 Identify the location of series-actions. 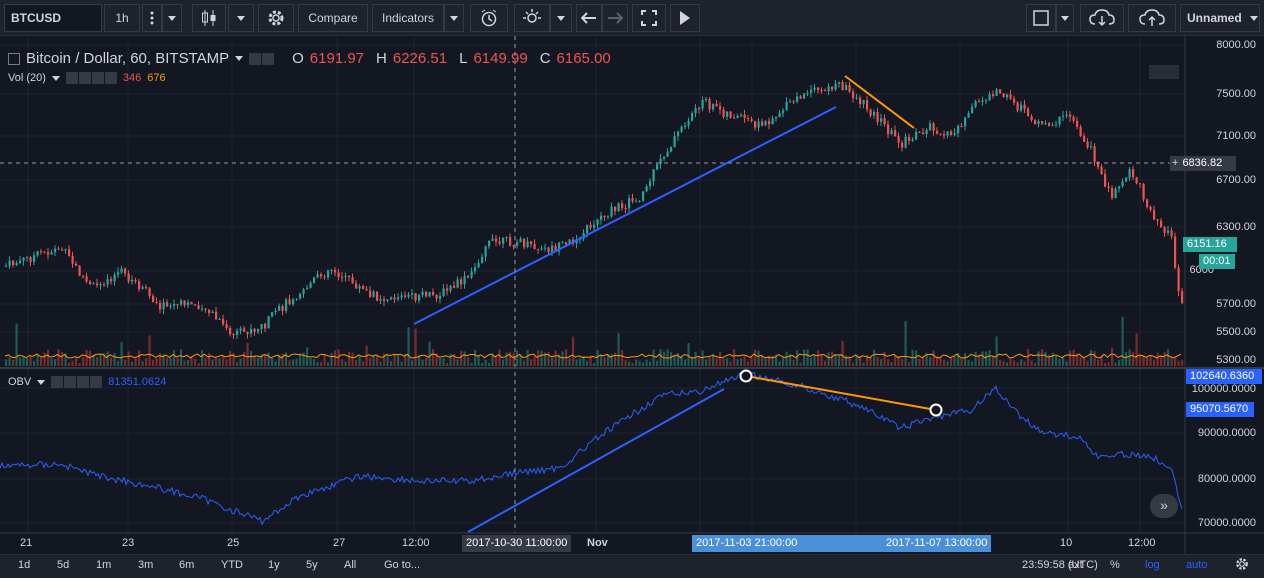
(262, 58).